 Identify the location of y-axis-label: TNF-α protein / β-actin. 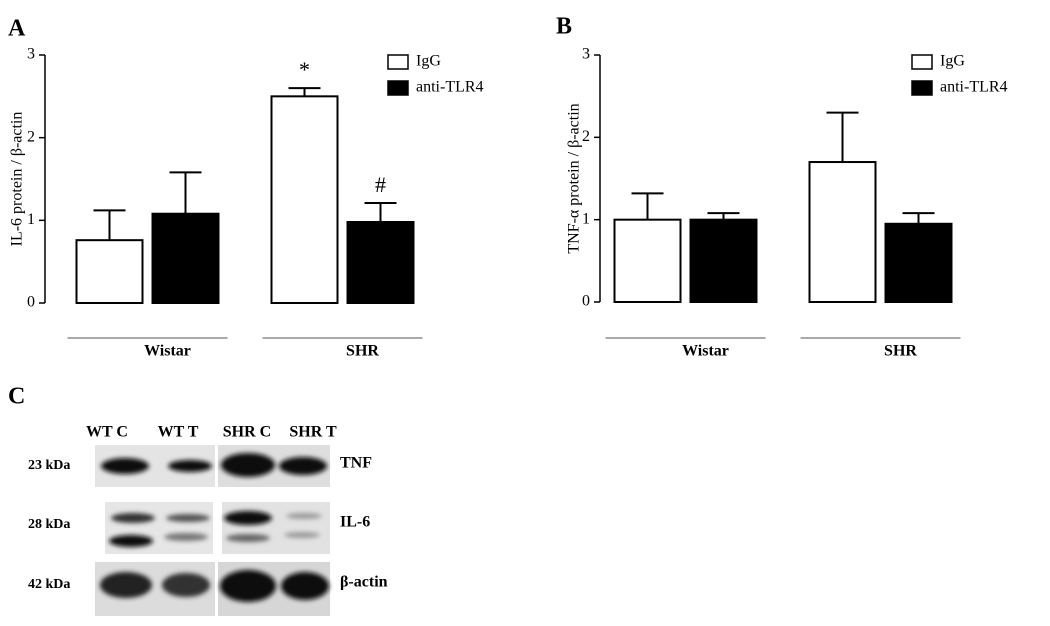
(574, 178).